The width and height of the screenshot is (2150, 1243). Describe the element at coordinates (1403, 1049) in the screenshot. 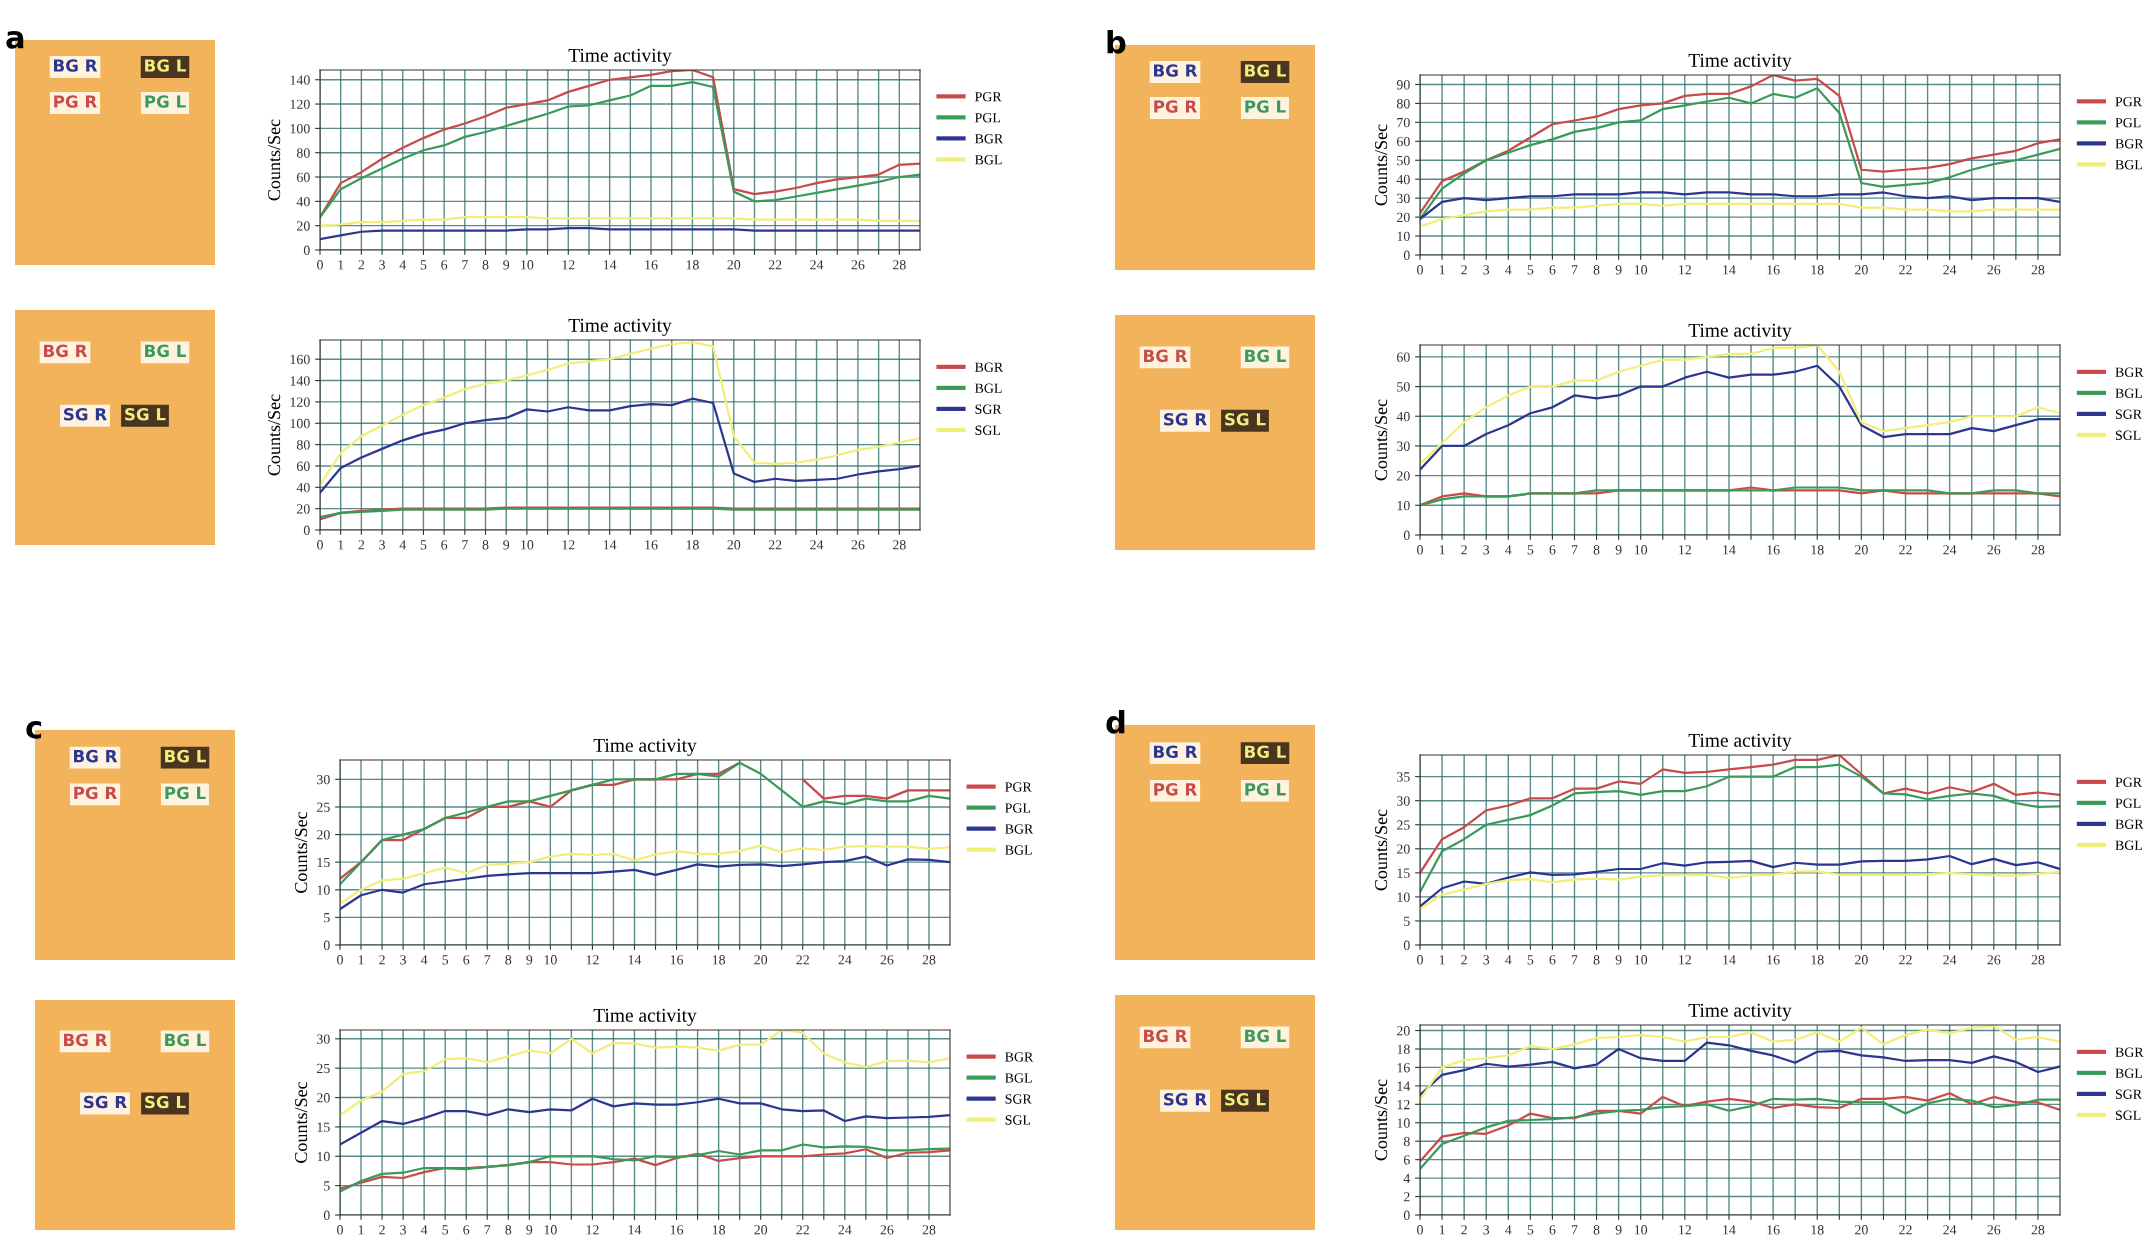

I see `y-tick-label: 18` at that location.